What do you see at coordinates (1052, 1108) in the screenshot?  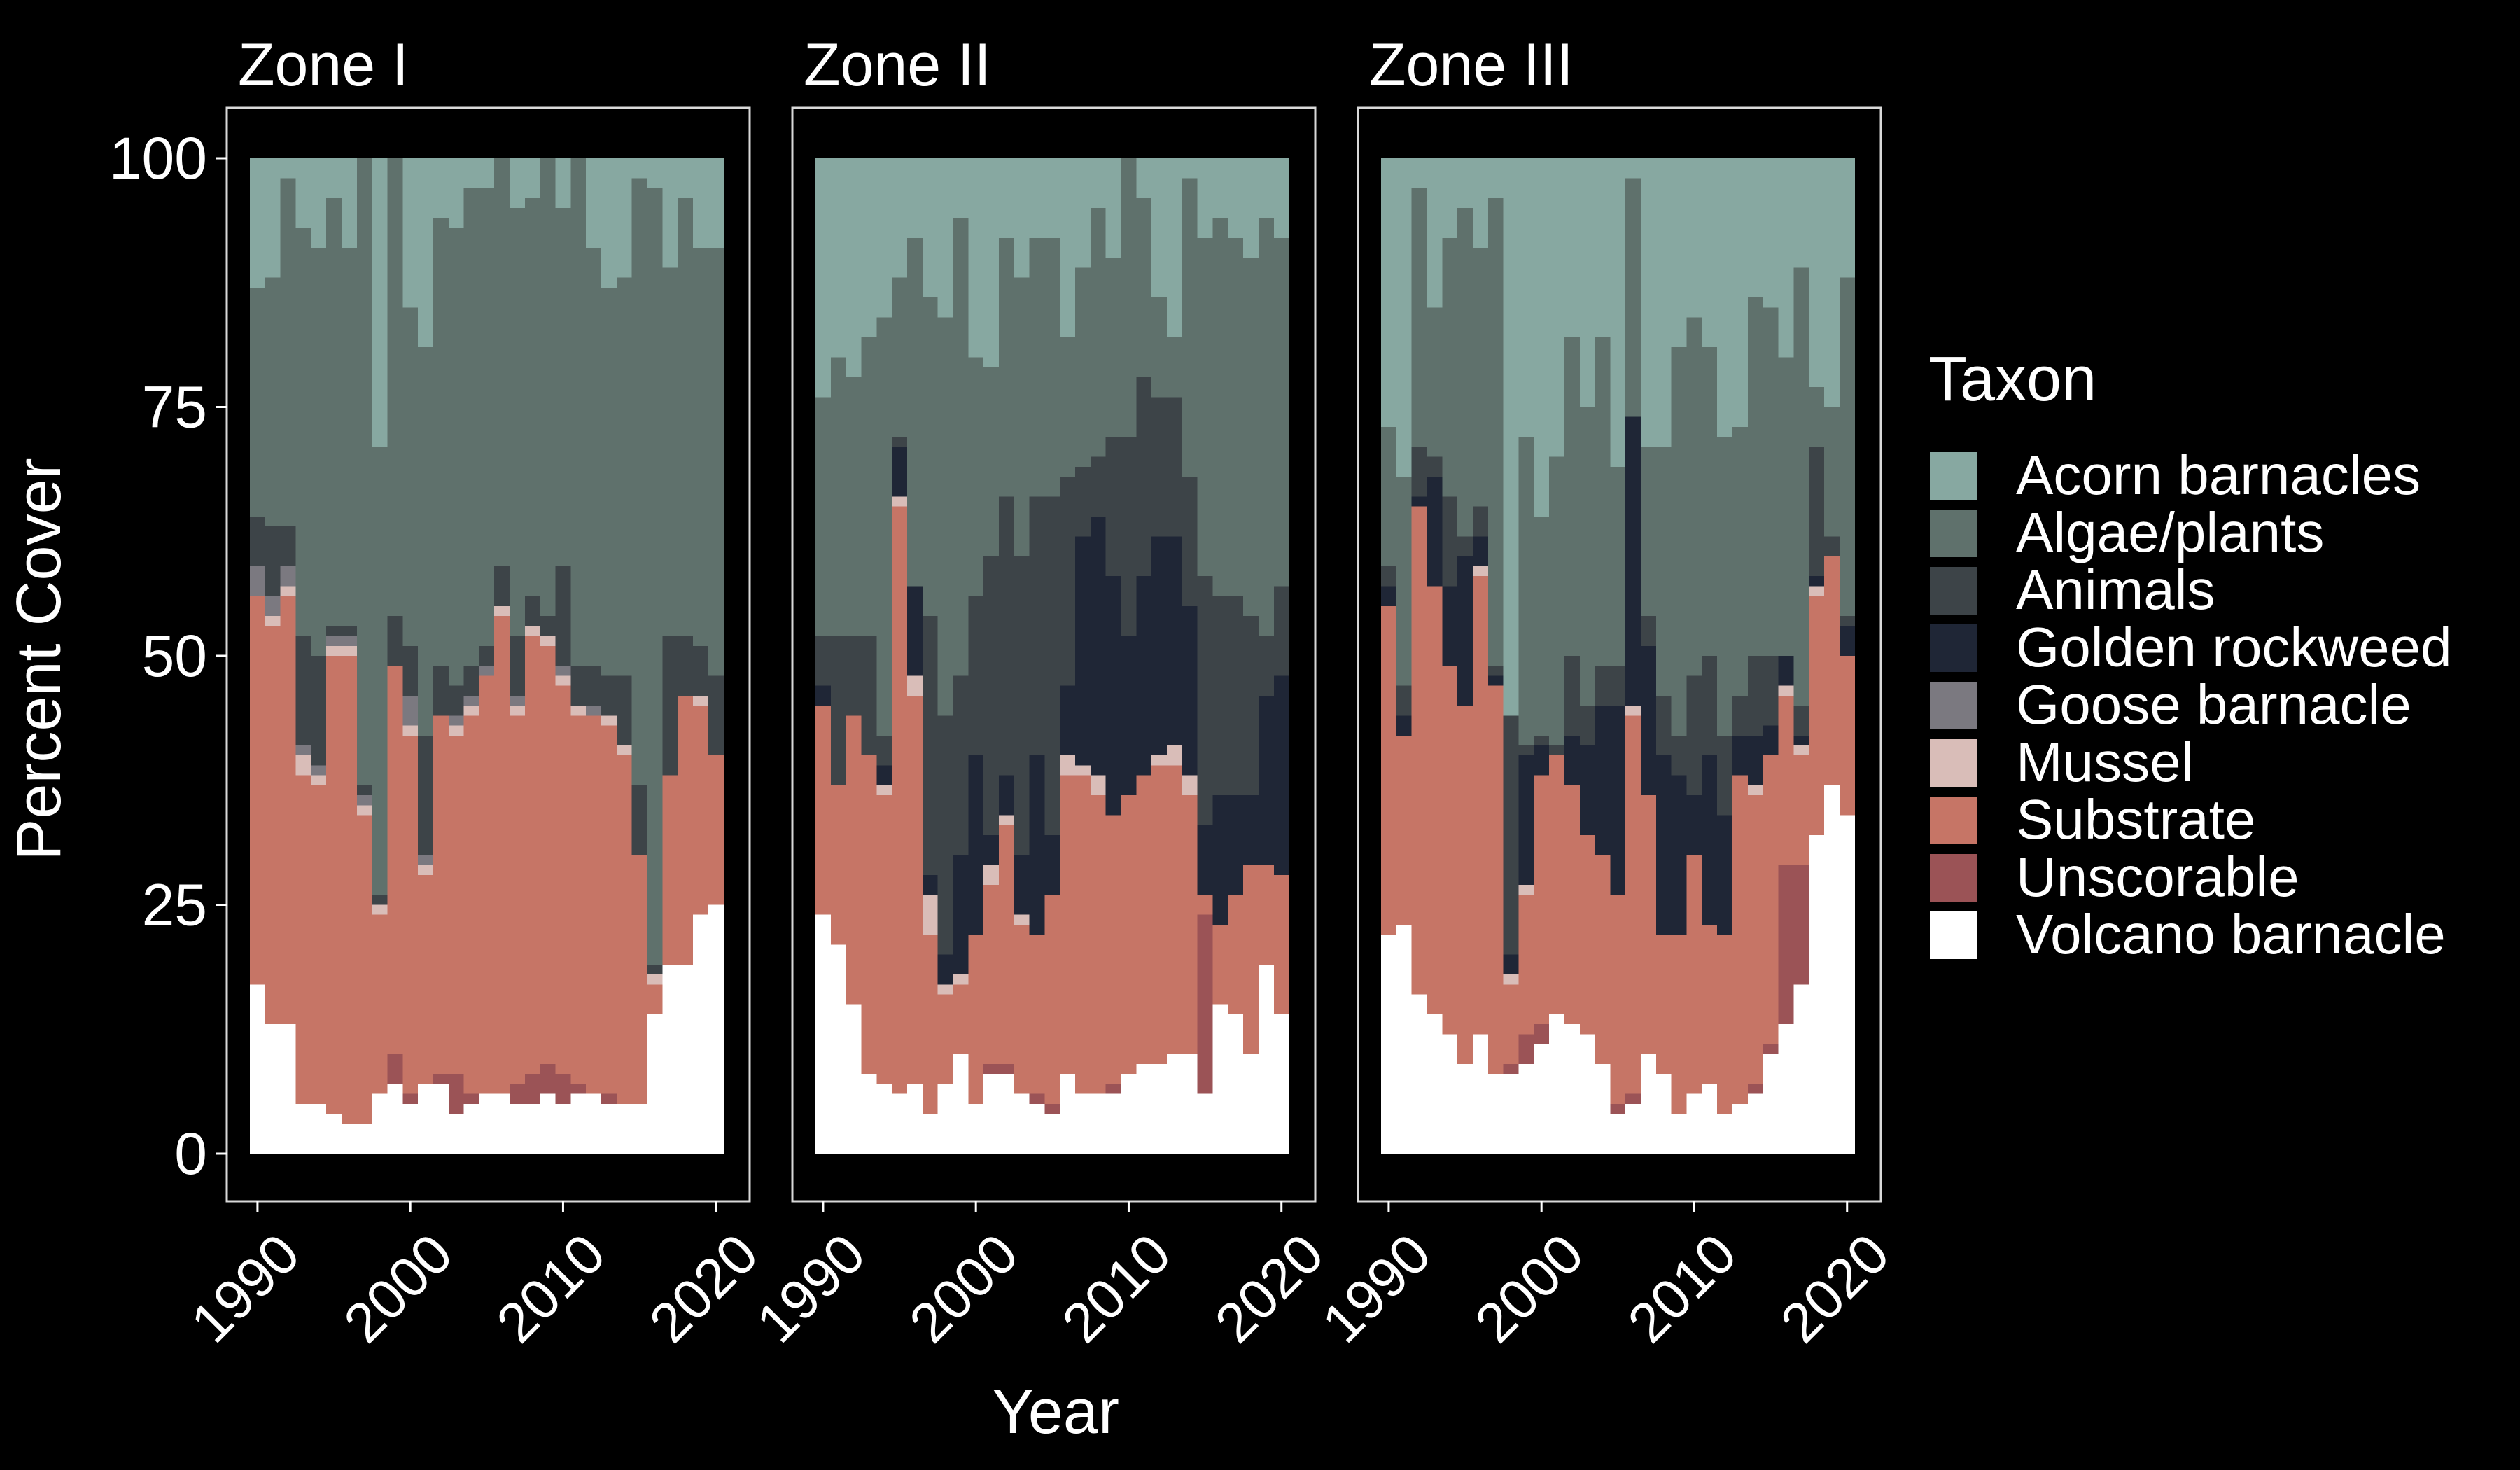 I see `bar-segment-unscorable-2005` at bounding box center [1052, 1108].